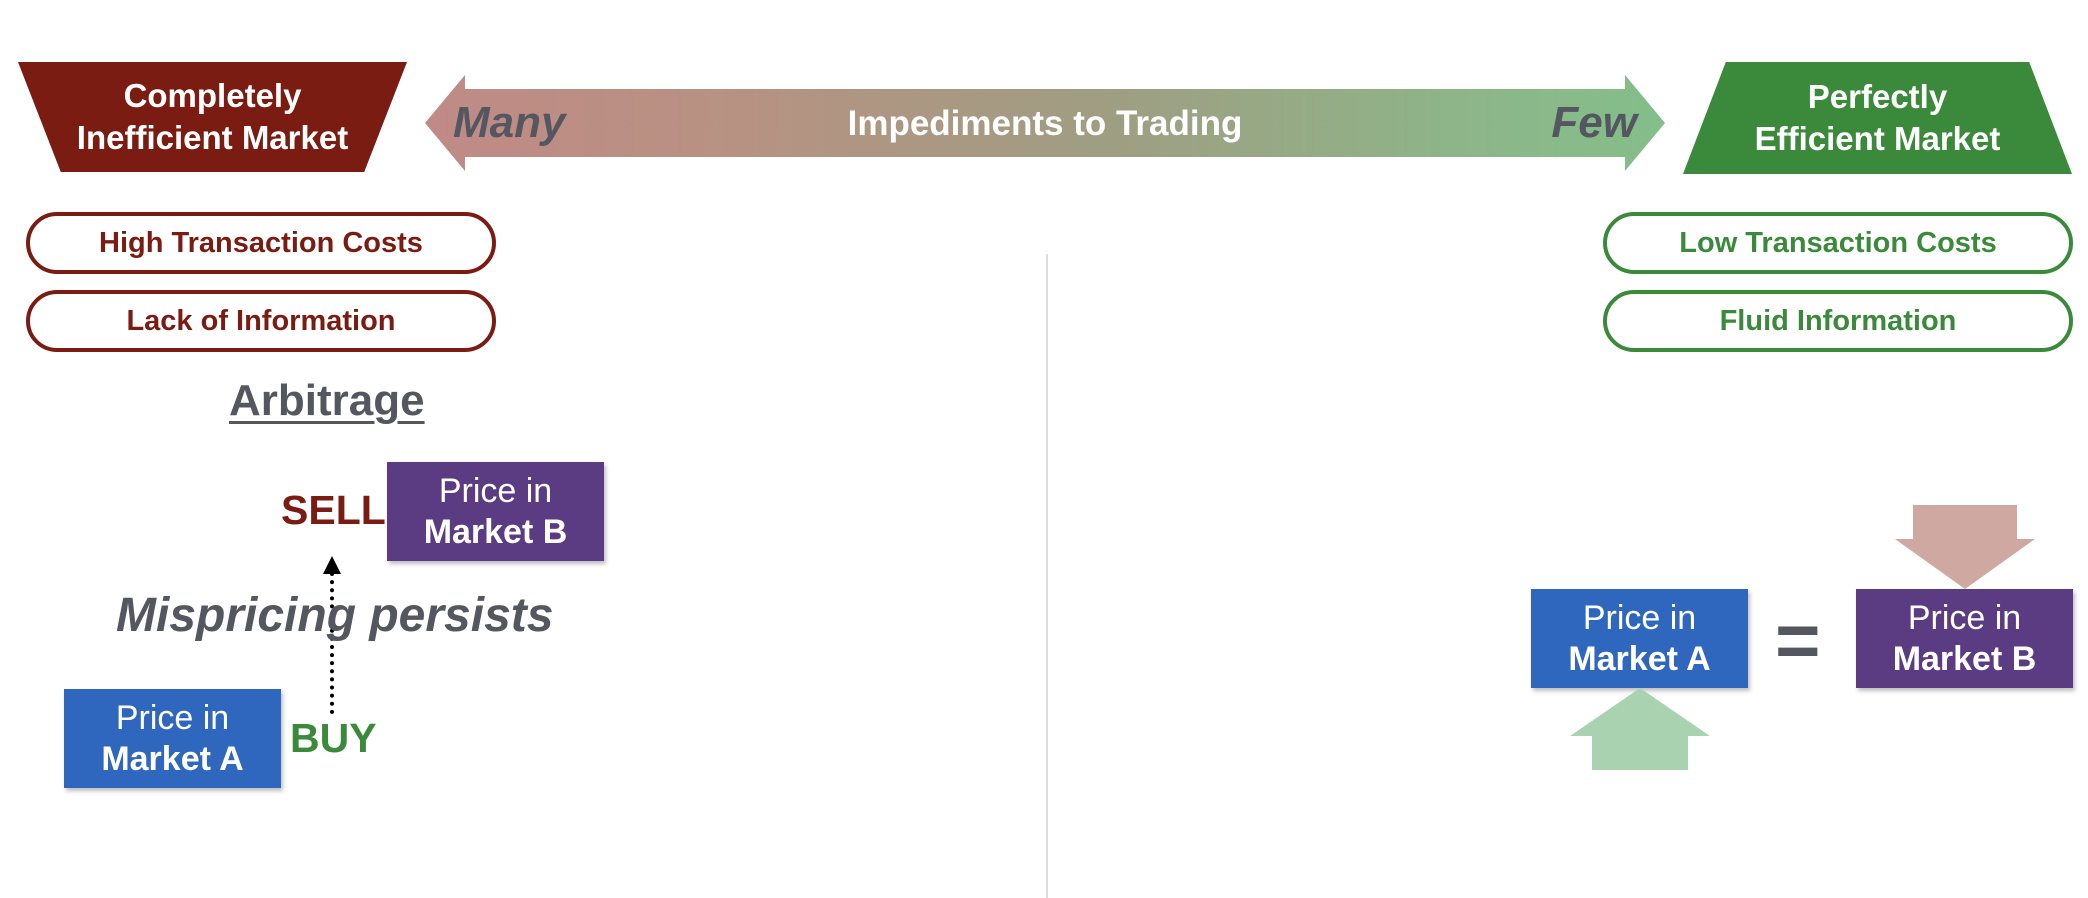 This screenshot has width=2088, height=898. I want to click on center-divider, so click(1047, 576).